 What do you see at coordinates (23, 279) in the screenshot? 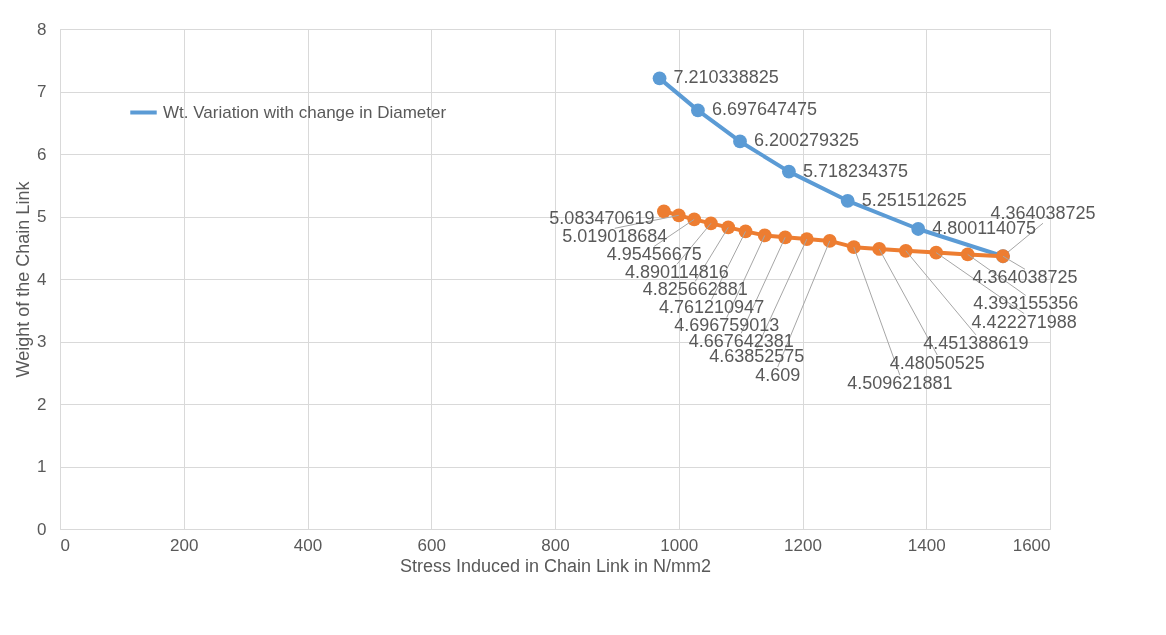
I see `y-axis-title: Weight of the Chain Link` at bounding box center [23, 279].